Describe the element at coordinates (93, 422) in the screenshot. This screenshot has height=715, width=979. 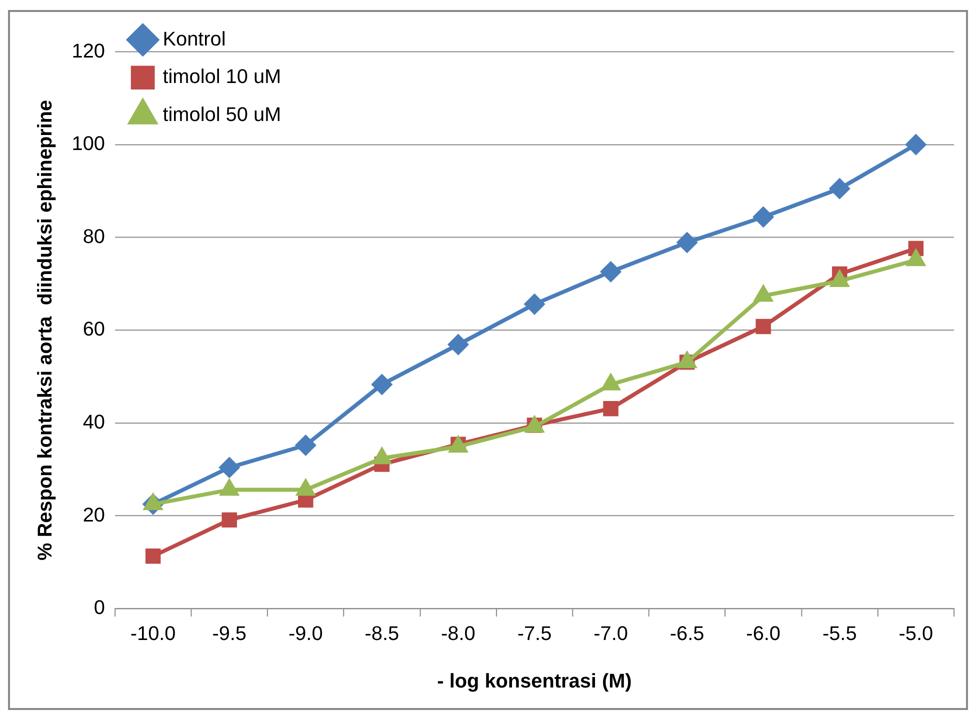
I see `y-tick-label: 40` at that location.